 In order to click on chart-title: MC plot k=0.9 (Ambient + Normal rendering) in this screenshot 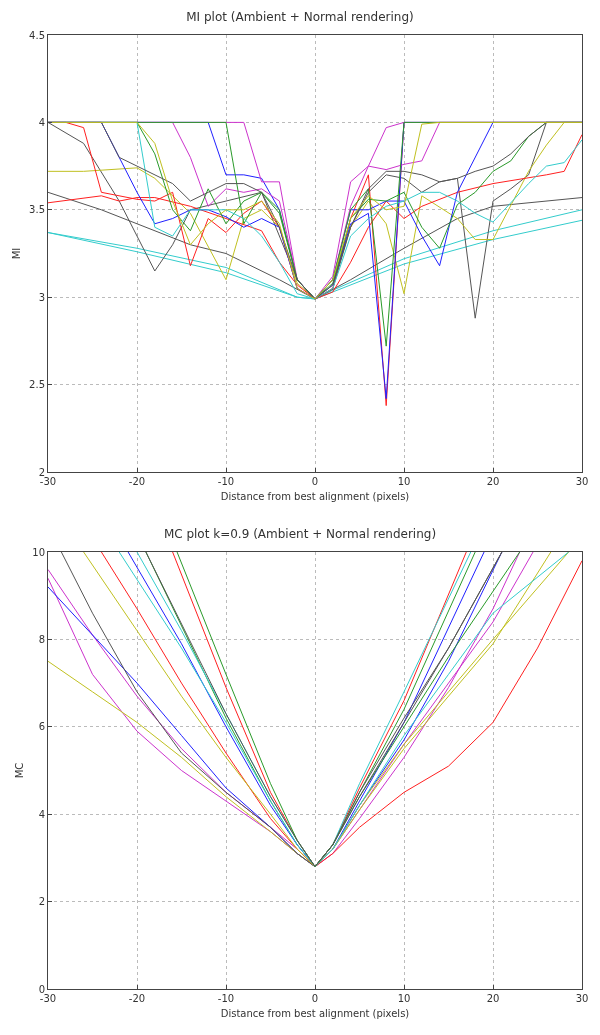, I will do `click(300, 534)`.